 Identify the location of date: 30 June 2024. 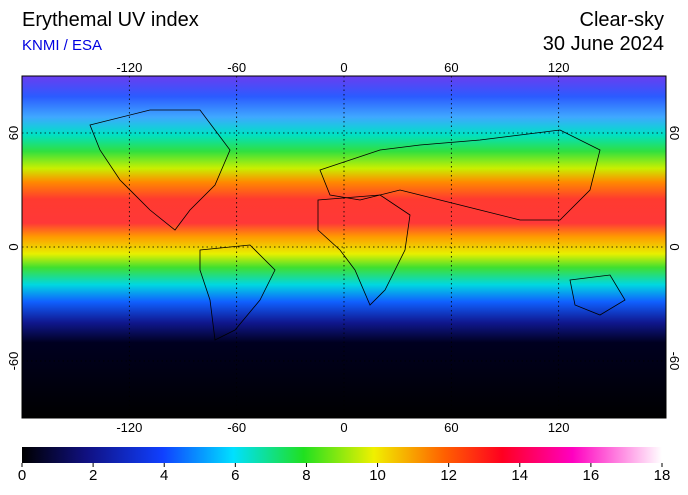
(603, 44).